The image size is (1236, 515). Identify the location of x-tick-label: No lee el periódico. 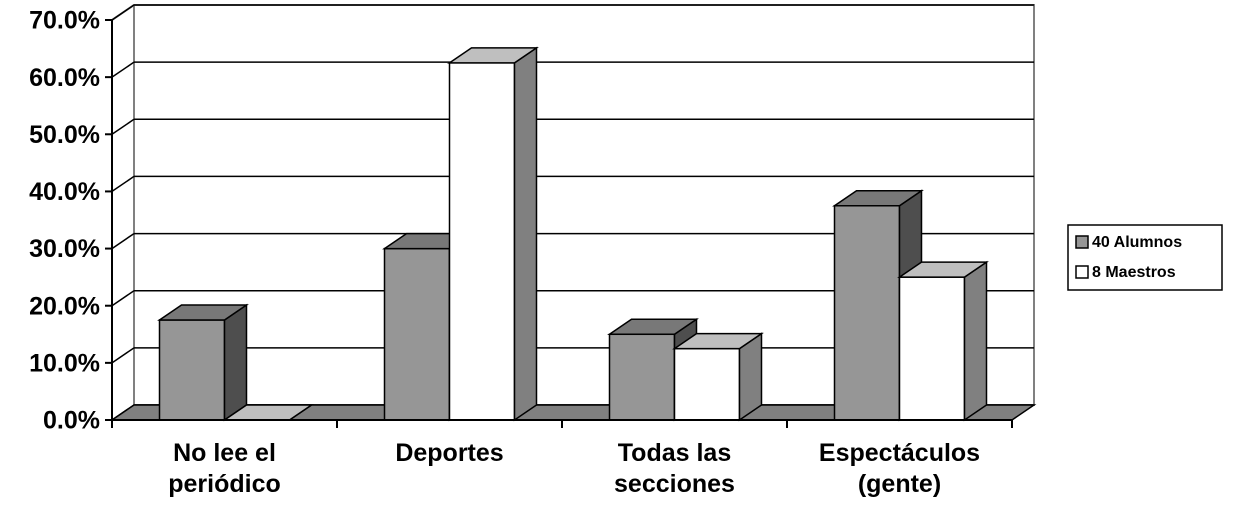
(224, 468).